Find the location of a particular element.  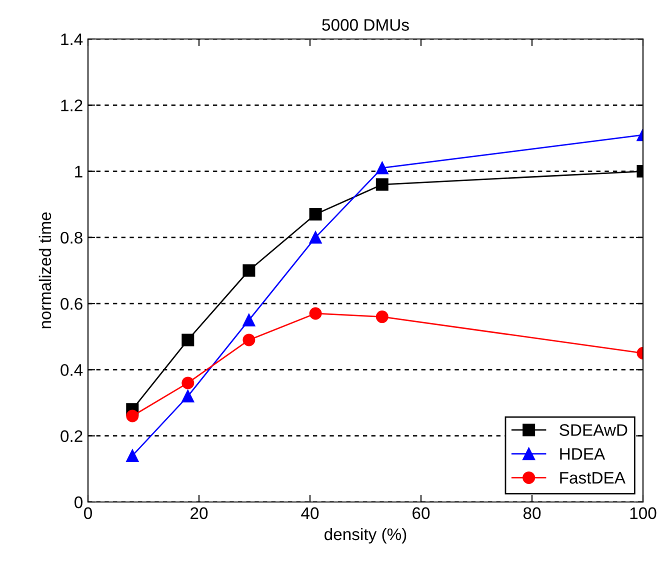

x-tick-label: 100 is located at coordinates (643, 513).